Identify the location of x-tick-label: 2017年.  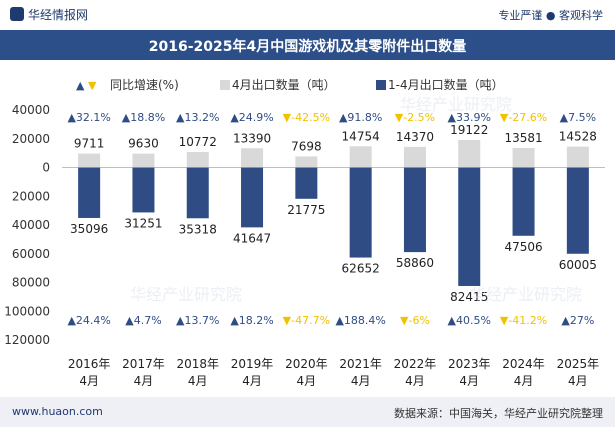
(143, 364).